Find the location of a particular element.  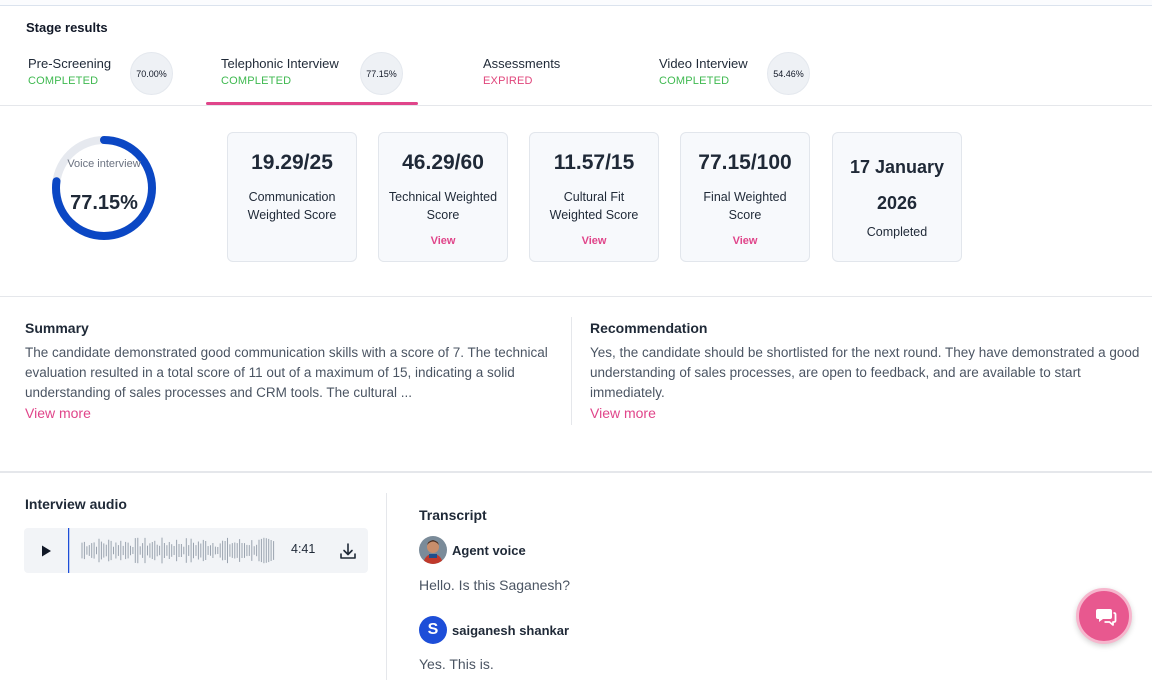

transcript-title: Transcript is located at coordinates (453, 515).